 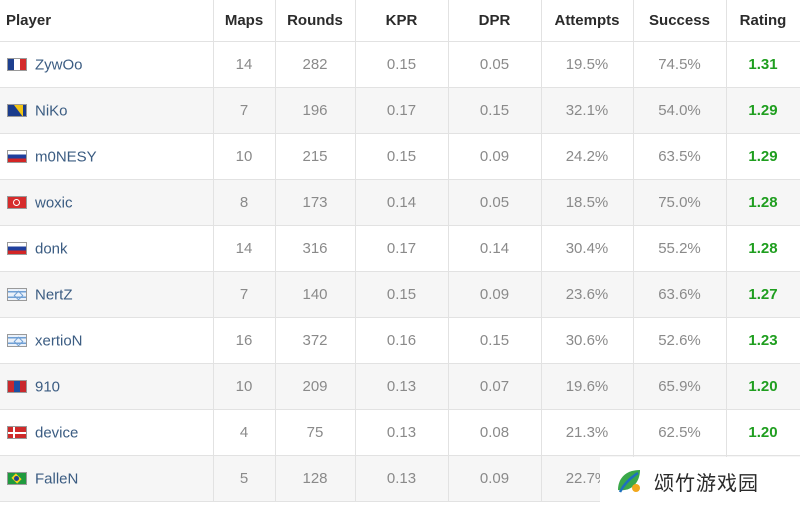 I want to click on success-cell: 74.5%, so click(x=680, y=64).